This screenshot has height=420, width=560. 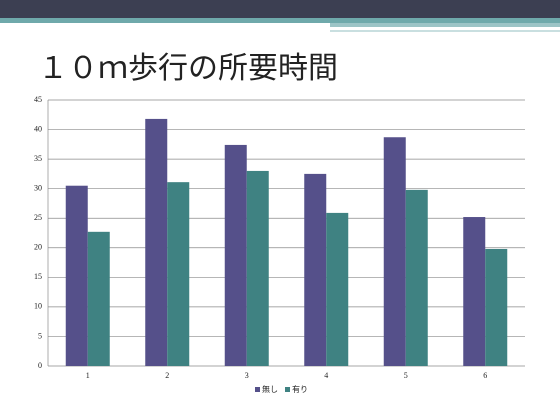 I want to click on y-tick-label: 45, so click(x=38, y=99).